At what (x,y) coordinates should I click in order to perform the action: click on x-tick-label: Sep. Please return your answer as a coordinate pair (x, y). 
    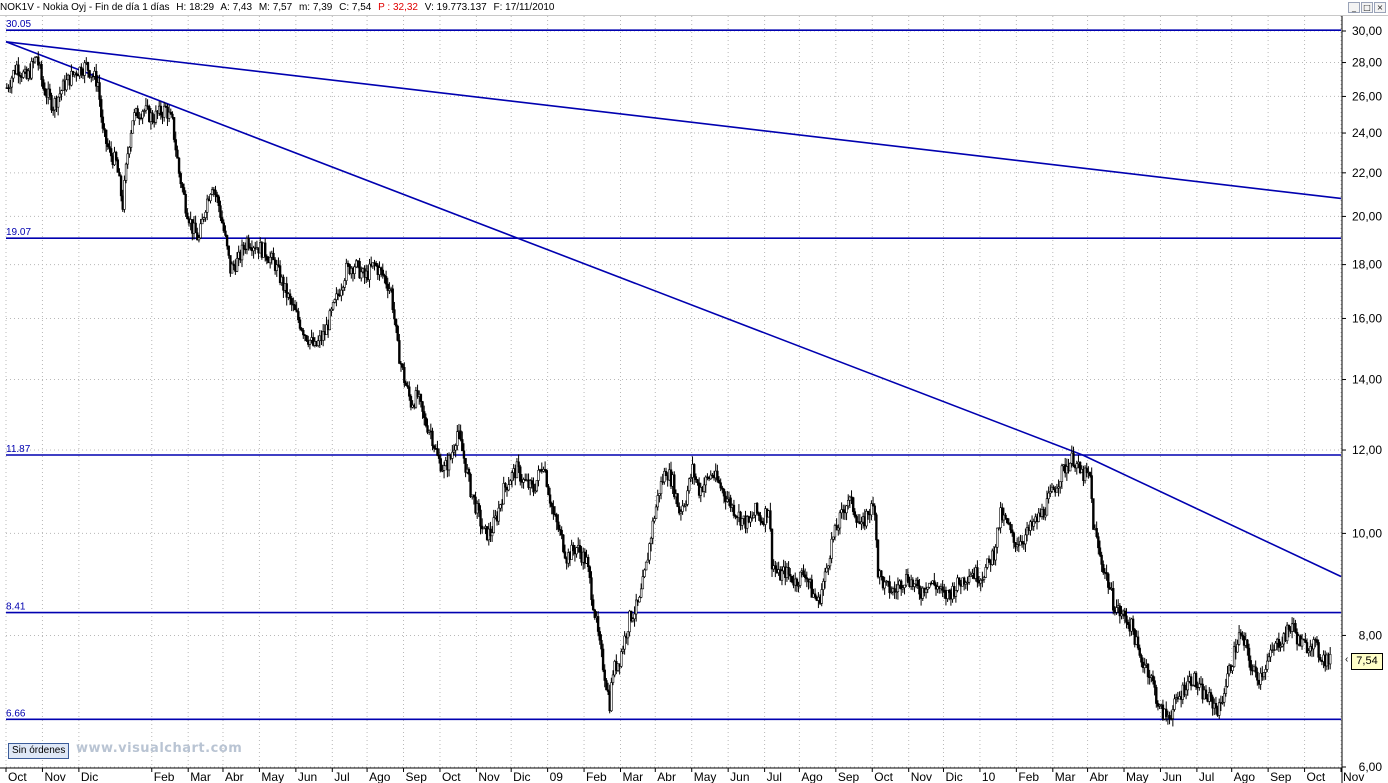
    Looking at the image, I should click on (1281, 776).